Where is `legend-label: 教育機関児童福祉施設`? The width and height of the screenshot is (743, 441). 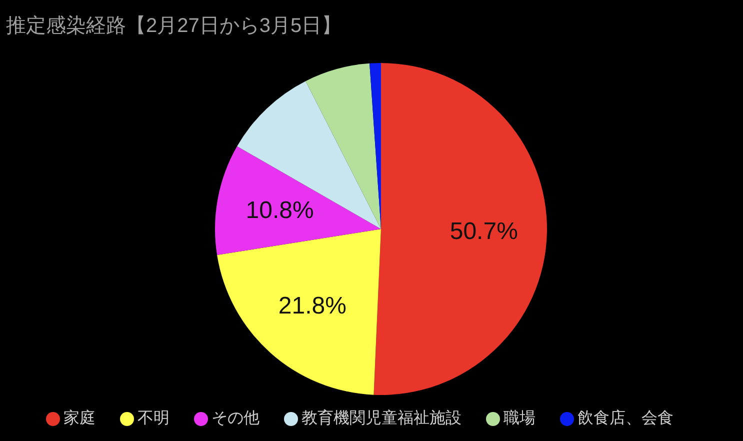 legend-label: 教育機関児童福祉施設 is located at coordinates (382, 418).